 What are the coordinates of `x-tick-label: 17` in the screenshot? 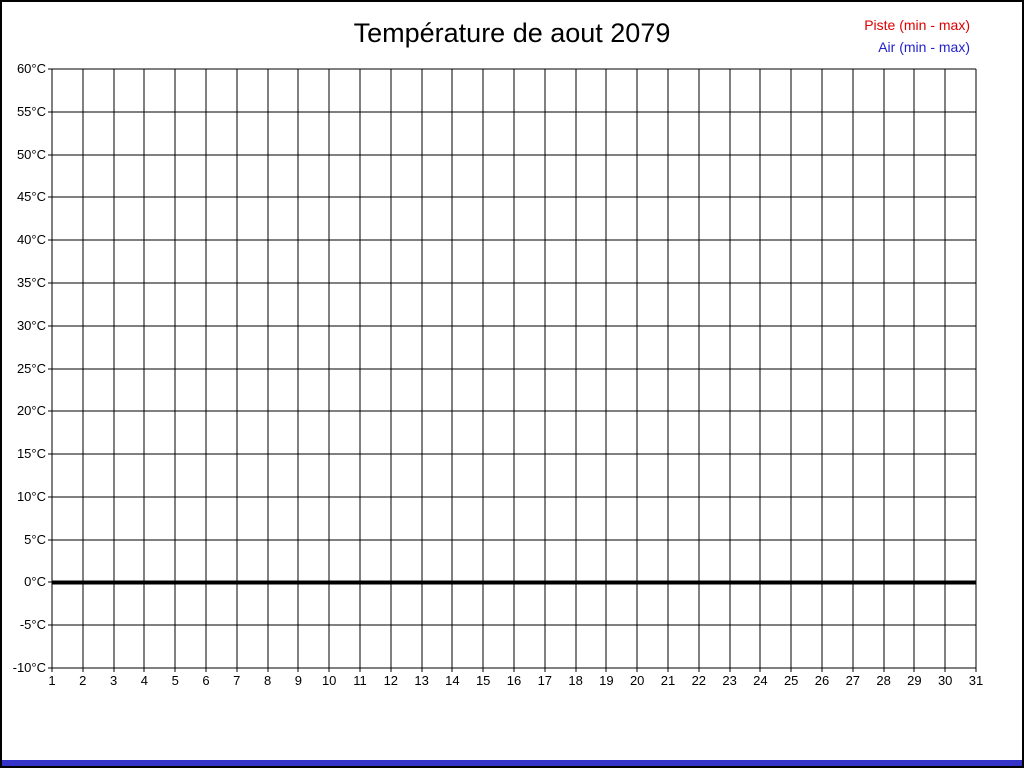 It's located at (545, 680).